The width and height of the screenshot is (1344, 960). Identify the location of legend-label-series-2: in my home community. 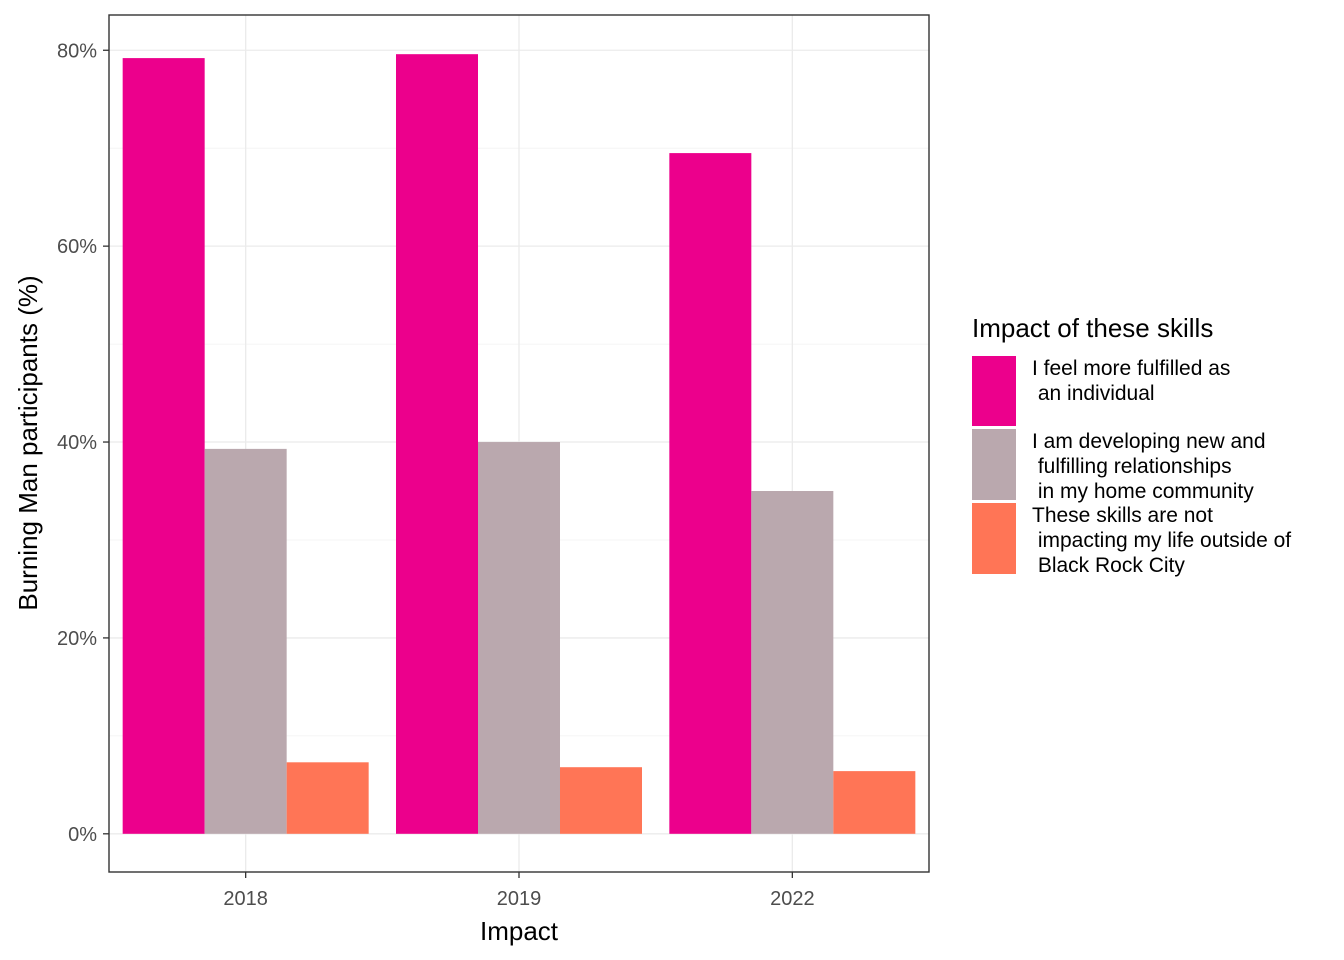
(1143, 491).